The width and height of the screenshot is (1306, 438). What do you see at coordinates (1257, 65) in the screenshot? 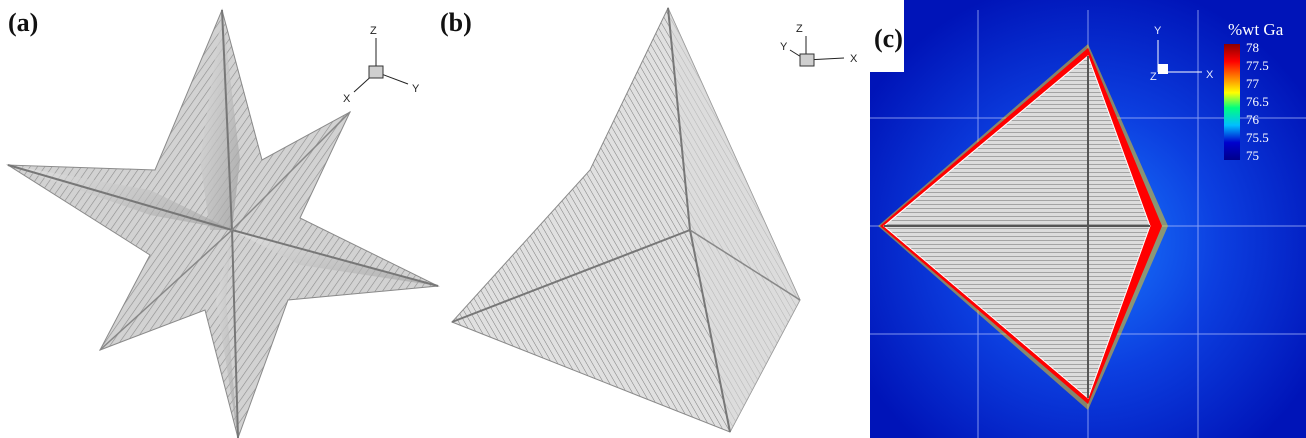
I see `colorbar-tick: 77.5` at bounding box center [1257, 65].